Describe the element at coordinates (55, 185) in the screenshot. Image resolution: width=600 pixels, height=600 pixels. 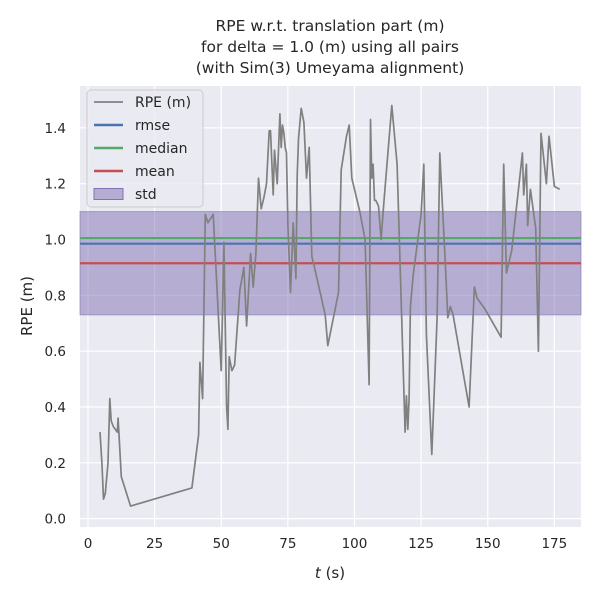
I see `y-tick-label: 1.2` at that location.